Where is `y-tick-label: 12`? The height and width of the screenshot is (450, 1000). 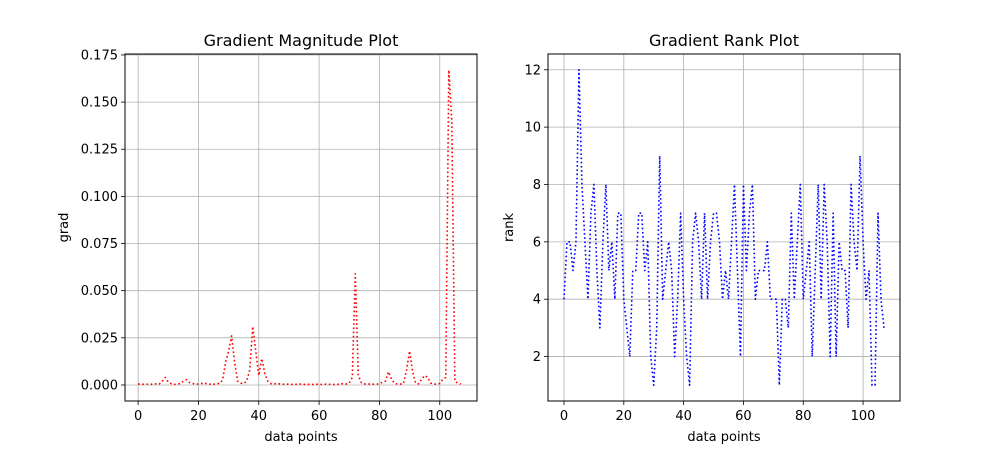 y-tick-label: 12 is located at coordinates (532, 70).